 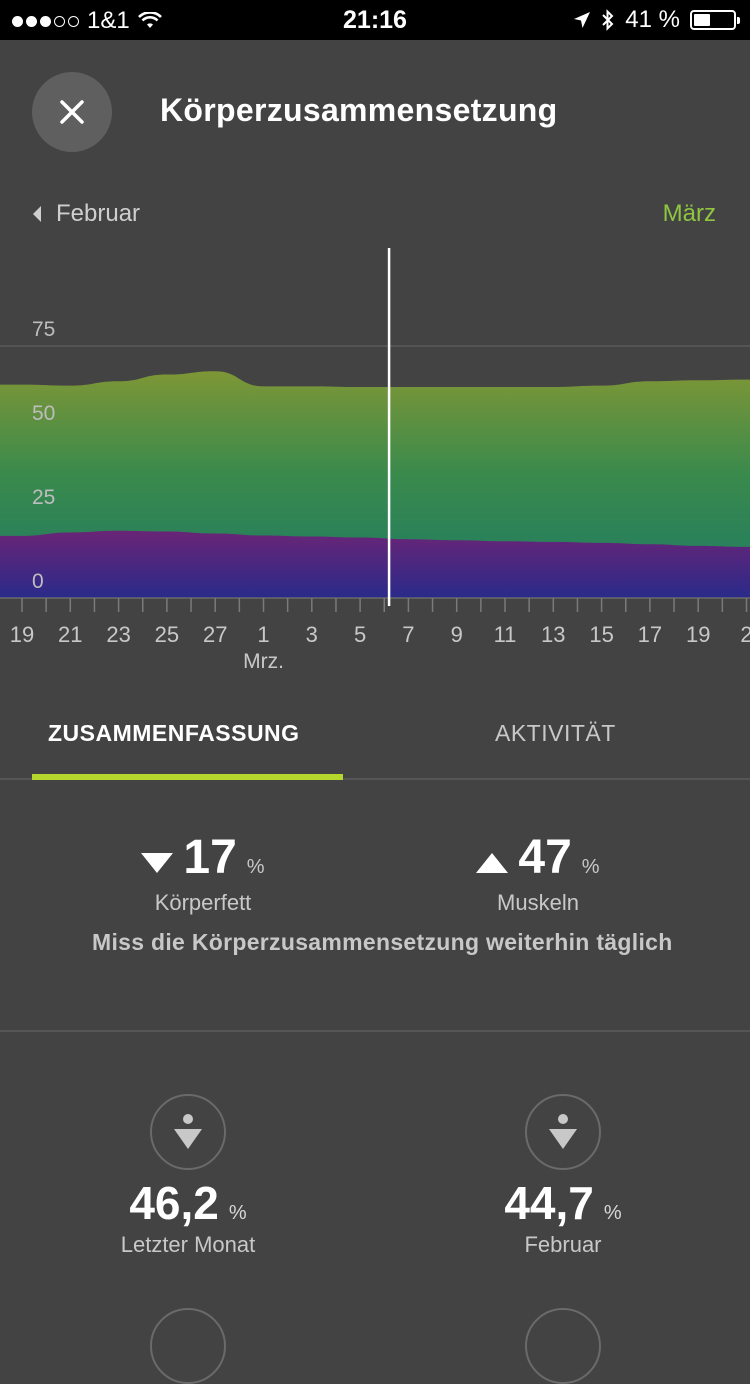 What do you see at coordinates (375, 740) in the screenshot?
I see `tab-bar: ZUSAMMENFASSUNG AKTIVITÄT` at bounding box center [375, 740].